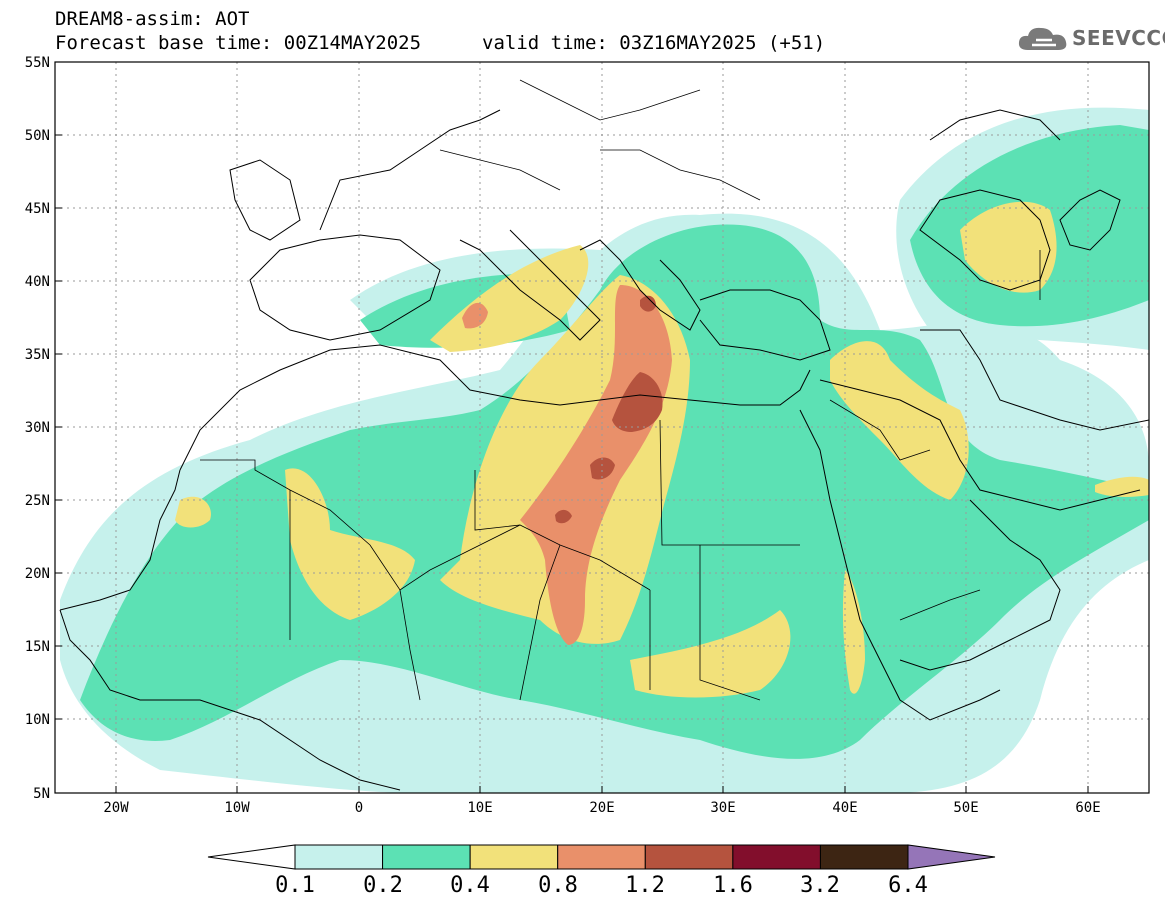 The height and width of the screenshot is (905, 1165). What do you see at coordinates (359, 808) in the screenshot?
I see `lon-tick-label: 0` at bounding box center [359, 808].